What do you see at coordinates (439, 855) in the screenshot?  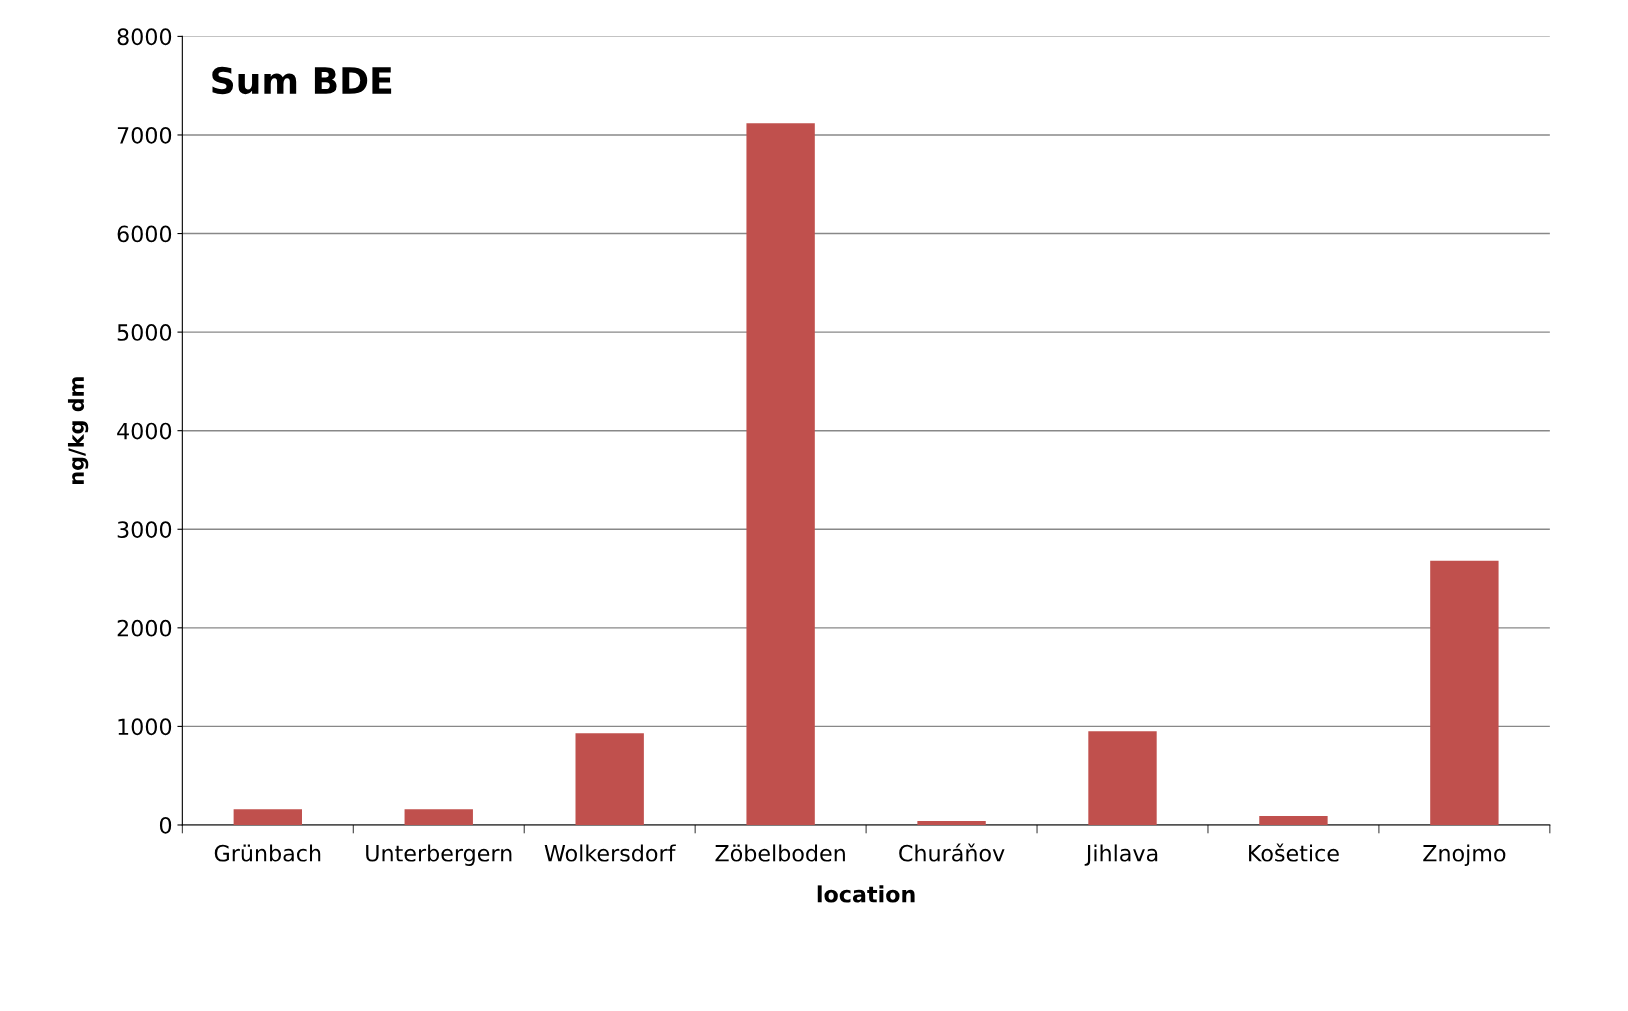 I see `x-tick-label: Unterbergern` at bounding box center [439, 855].